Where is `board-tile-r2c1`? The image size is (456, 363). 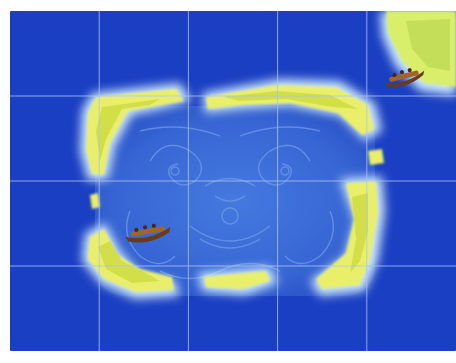
board-tile-r2c1 is located at coordinates (143, 223).